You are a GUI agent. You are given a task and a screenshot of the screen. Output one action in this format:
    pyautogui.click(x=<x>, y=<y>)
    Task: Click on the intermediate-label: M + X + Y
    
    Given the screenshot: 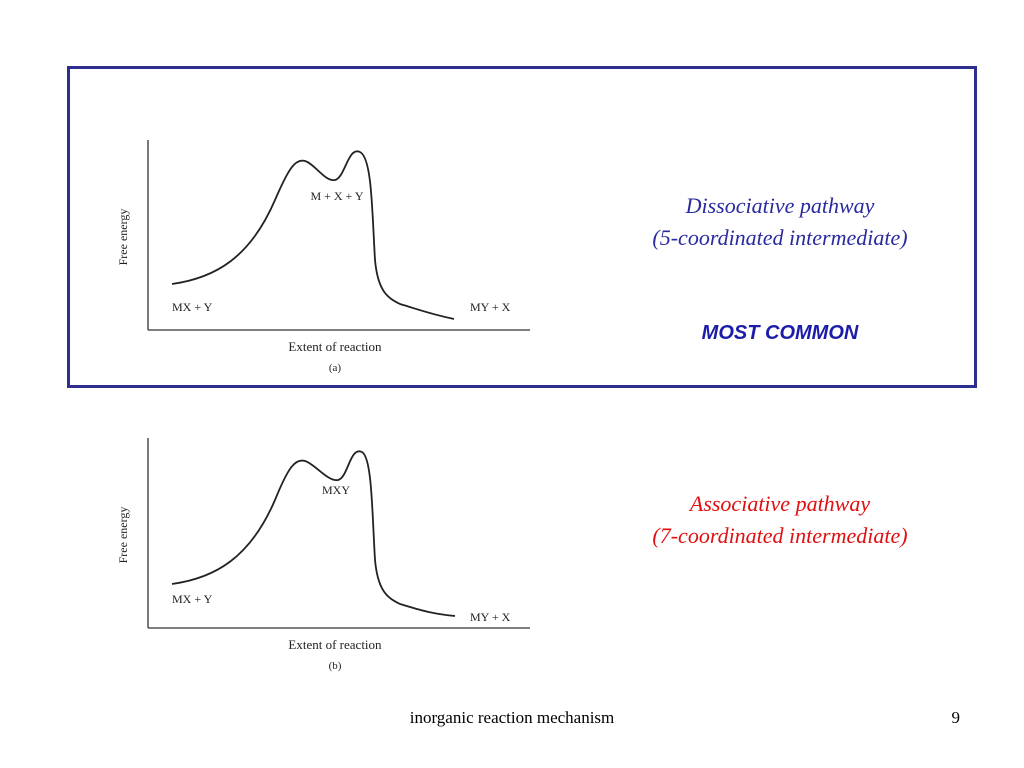 What is the action you would take?
    pyautogui.click(x=336, y=196)
    